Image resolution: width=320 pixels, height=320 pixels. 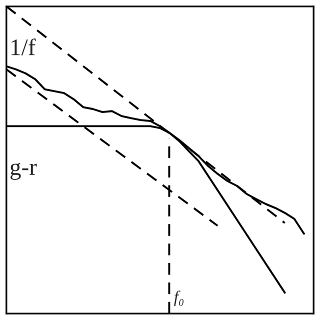 What do you see at coordinates (23, 171) in the screenshot?
I see `annotation: g-r` at bounding box center [23, 171].